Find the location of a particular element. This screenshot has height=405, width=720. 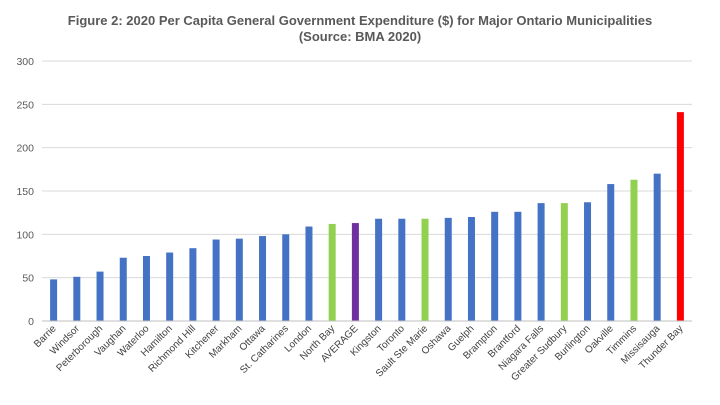

bar-richmond-hill is located at coordinates (193, 284).